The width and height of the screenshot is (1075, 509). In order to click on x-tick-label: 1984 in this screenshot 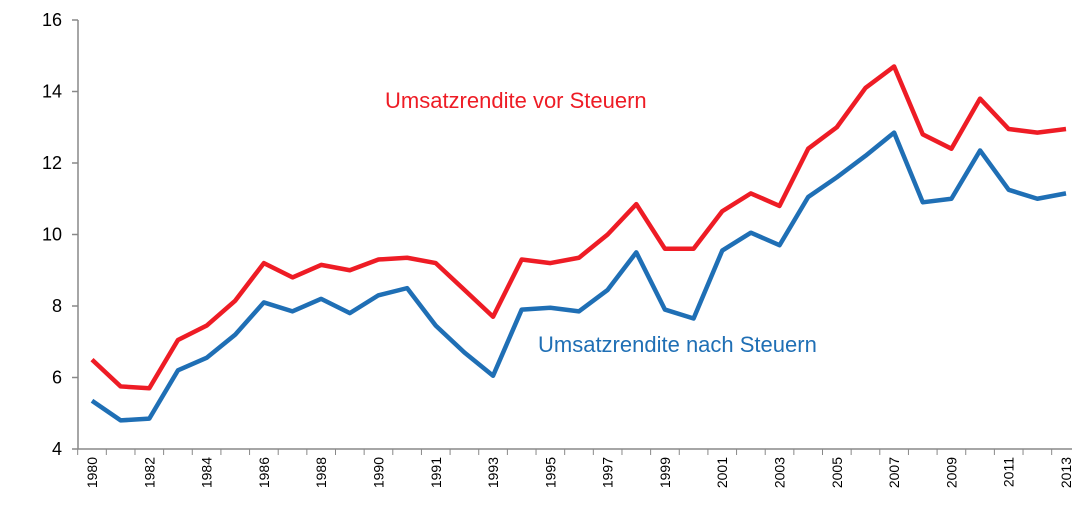, I will do `click(207, 472)`.